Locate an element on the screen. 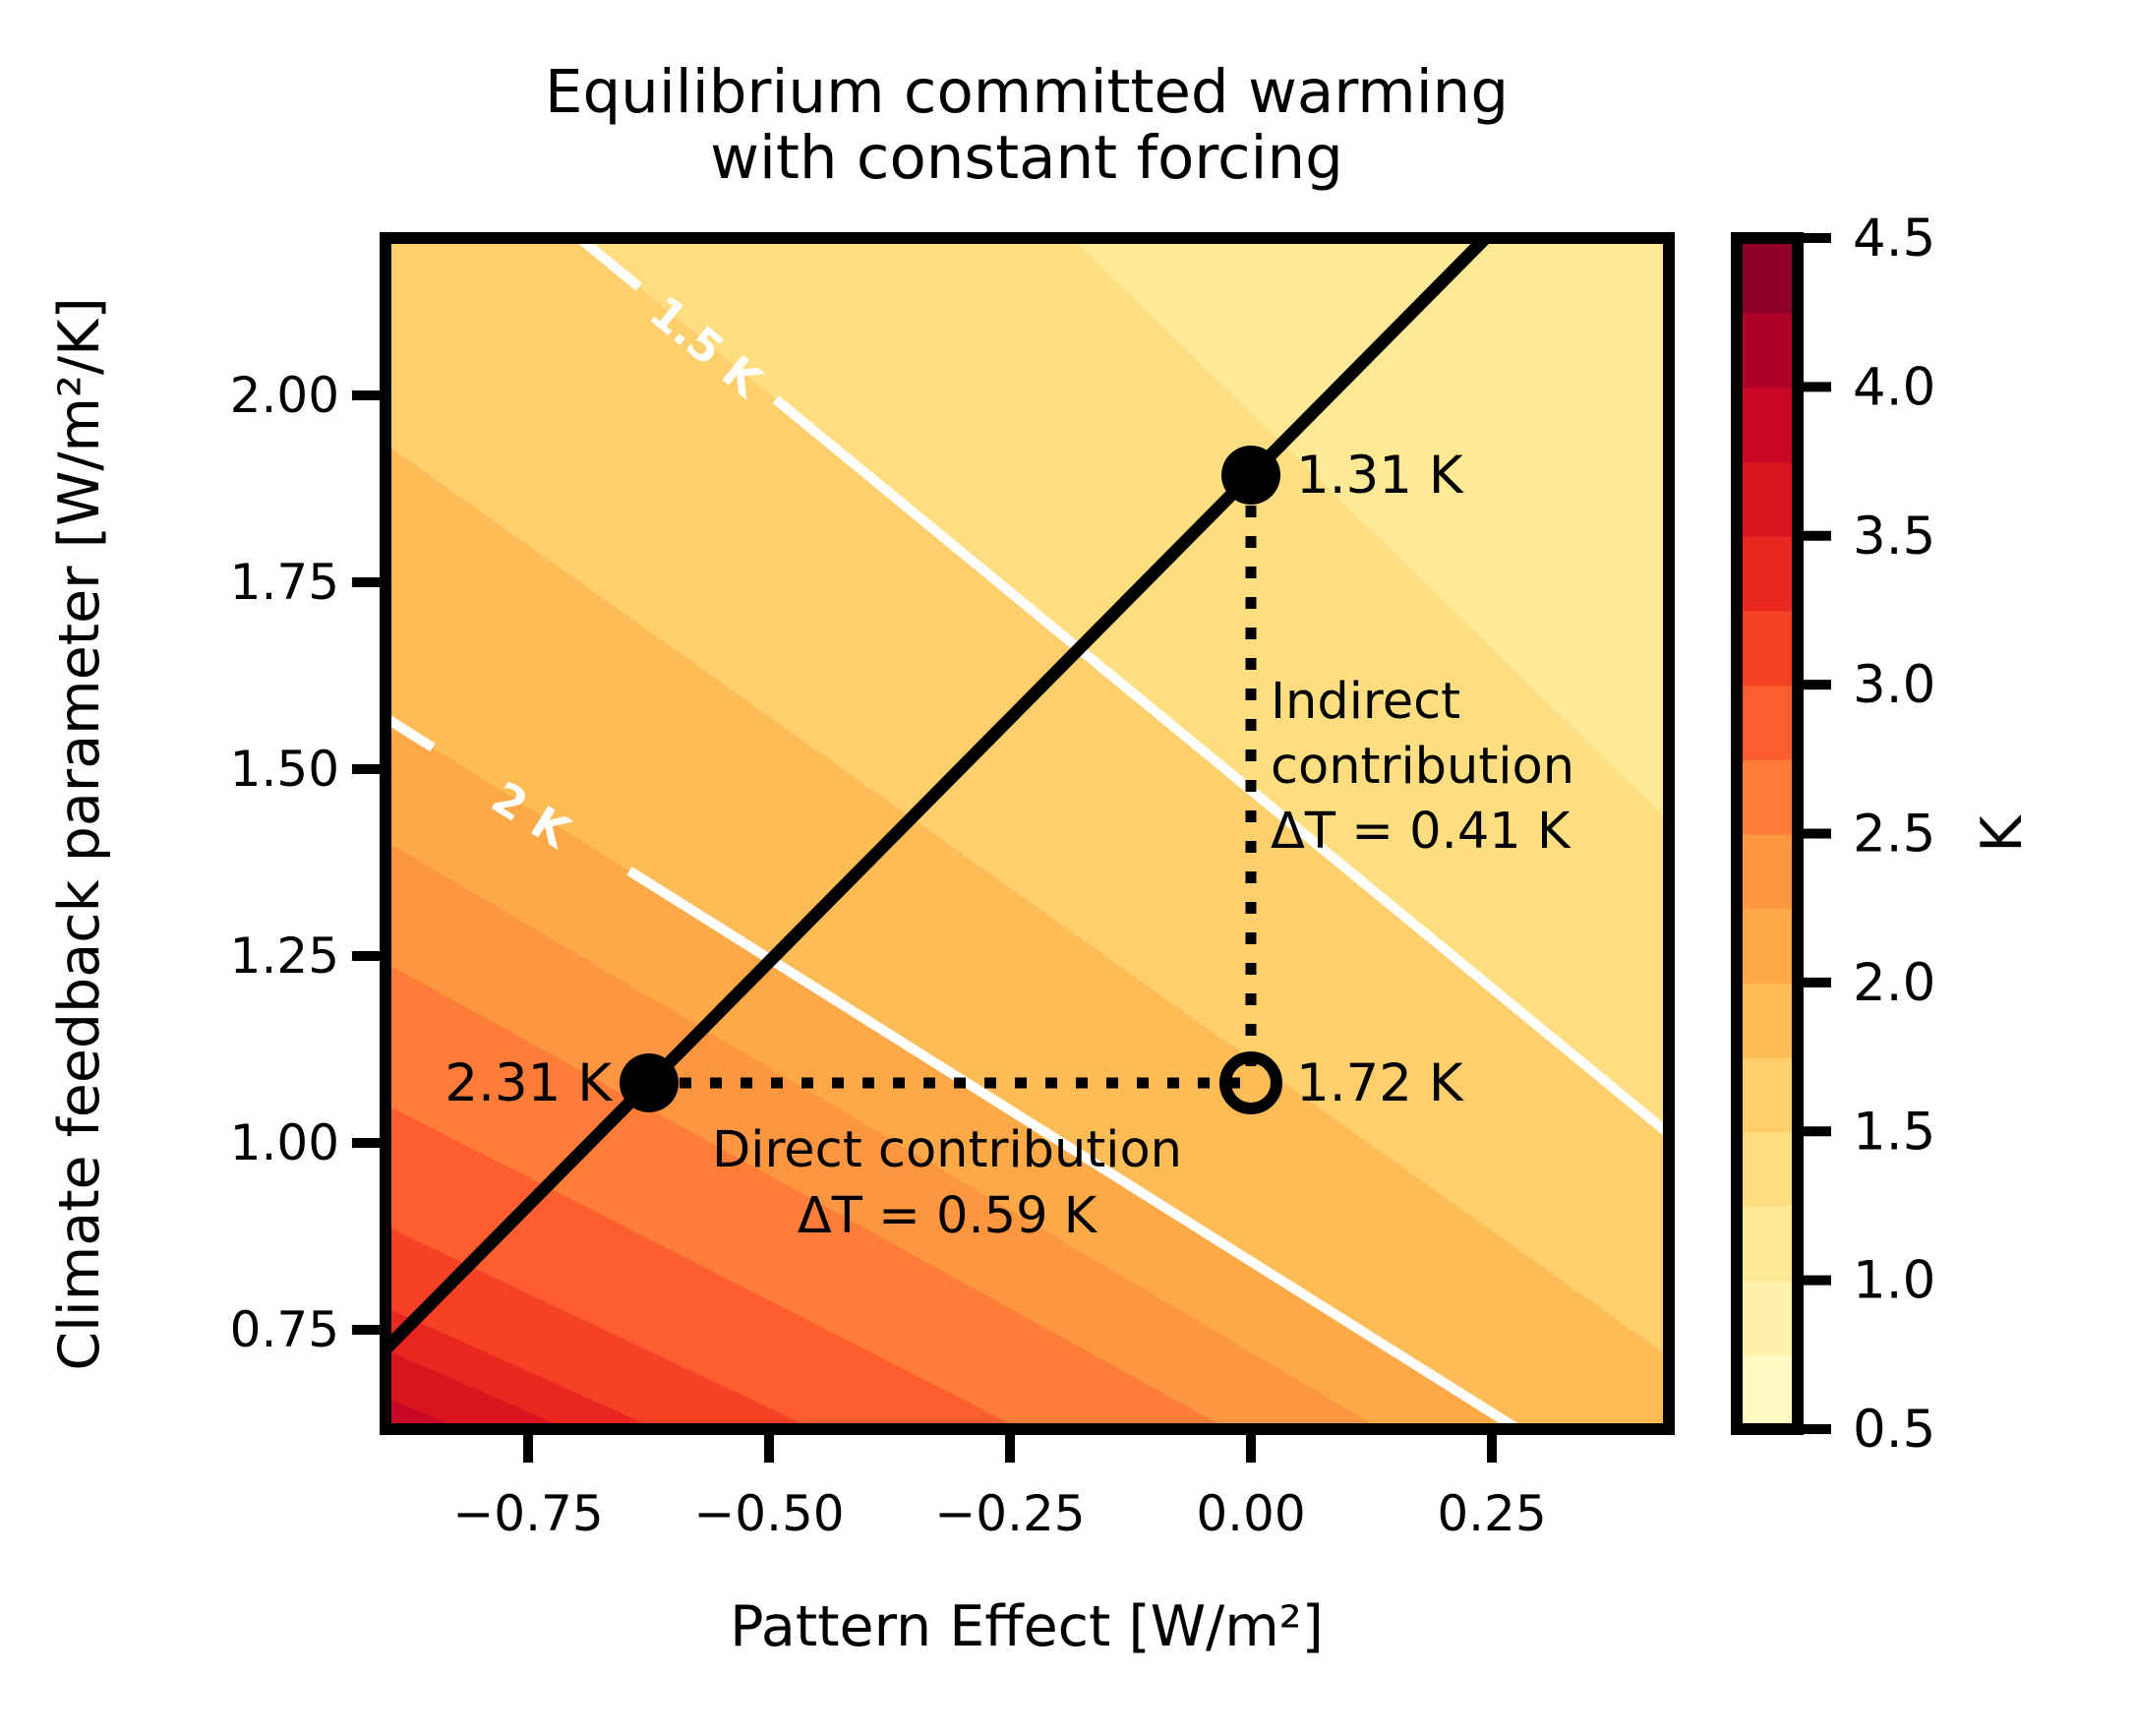 The height and width of the screenshot is (1736, 2135). colorbar-tick-label: 4.0 is located at coordinates (1894, 387).